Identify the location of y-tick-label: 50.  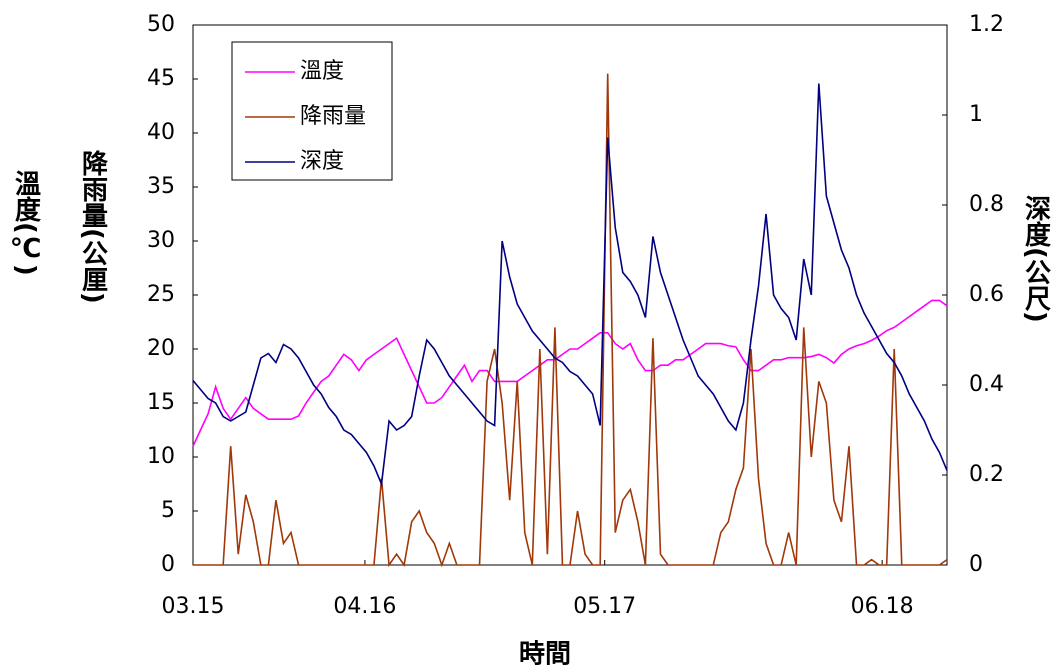
(161, 24).